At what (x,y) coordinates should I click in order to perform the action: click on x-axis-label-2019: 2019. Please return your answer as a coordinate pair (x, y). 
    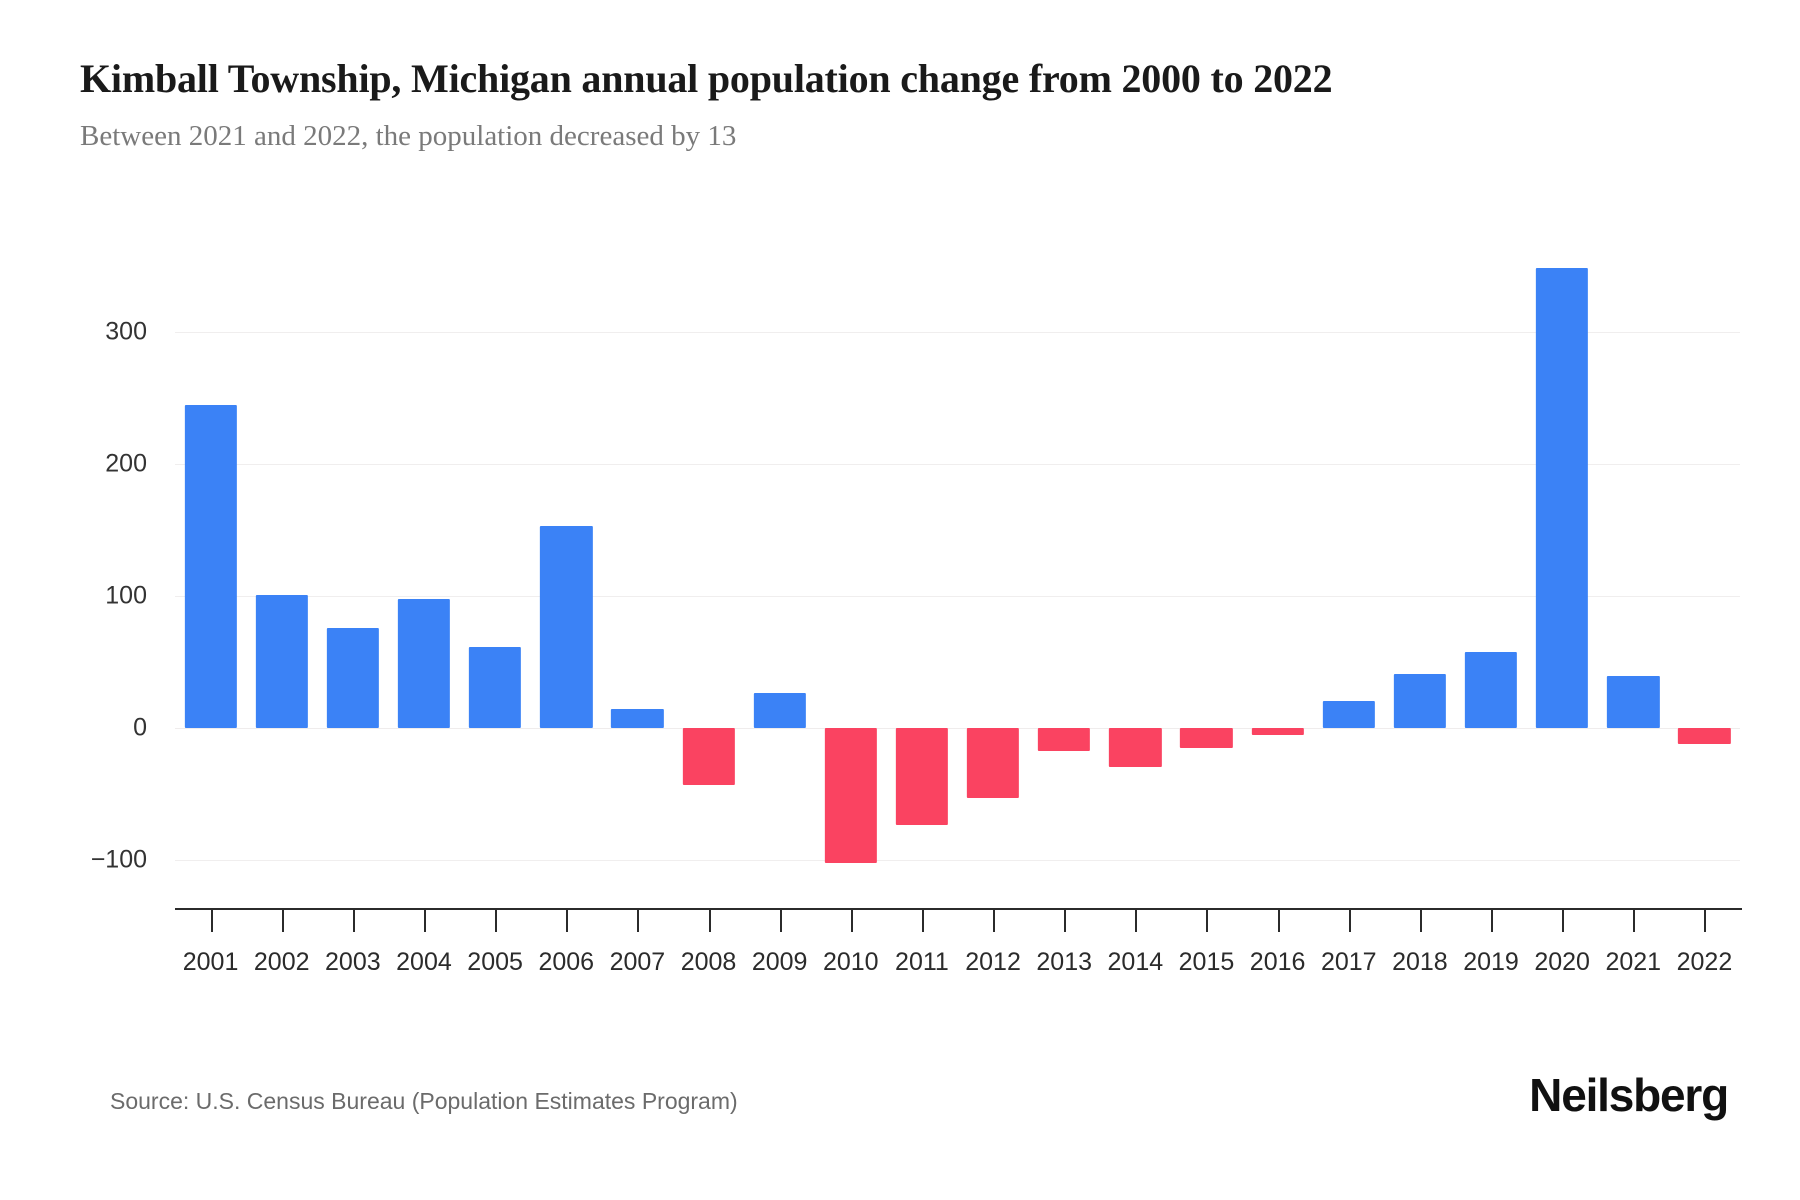
    Looking at the image, I should click on (1491, 962).